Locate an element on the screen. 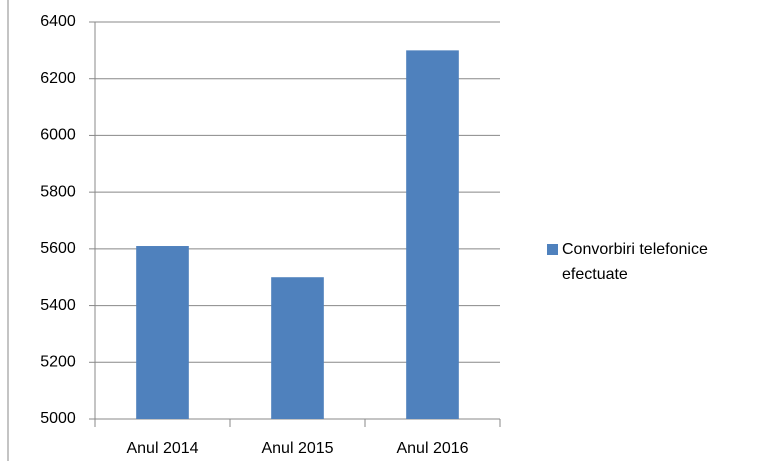 The image size is (781, 461). legend-label: Convorbiri telefonice efectuate is located at coordinates (635, 262).